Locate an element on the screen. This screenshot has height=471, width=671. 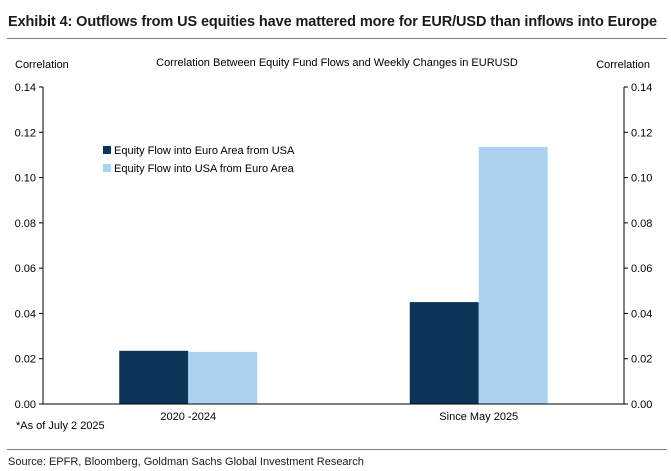
title-divider is located at coordinates (337, 38).